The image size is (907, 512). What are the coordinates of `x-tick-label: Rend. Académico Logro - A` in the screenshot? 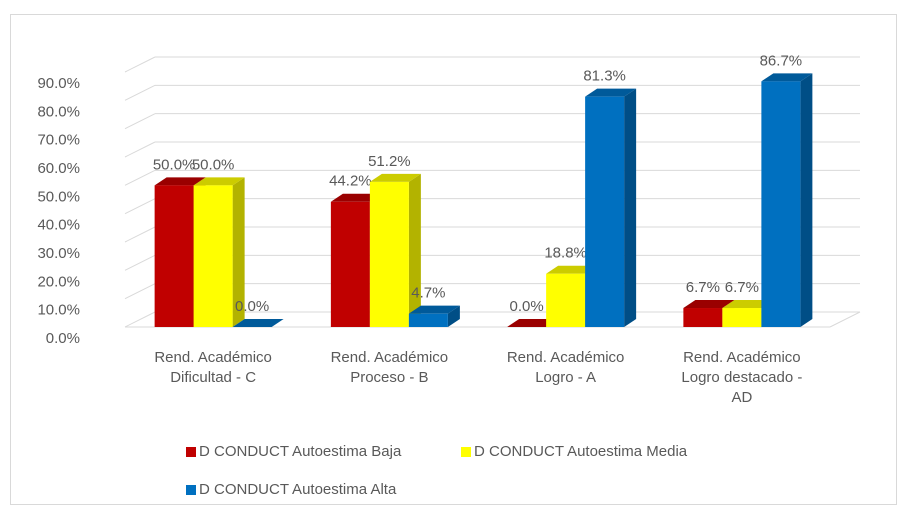 It's located at (566, 367).